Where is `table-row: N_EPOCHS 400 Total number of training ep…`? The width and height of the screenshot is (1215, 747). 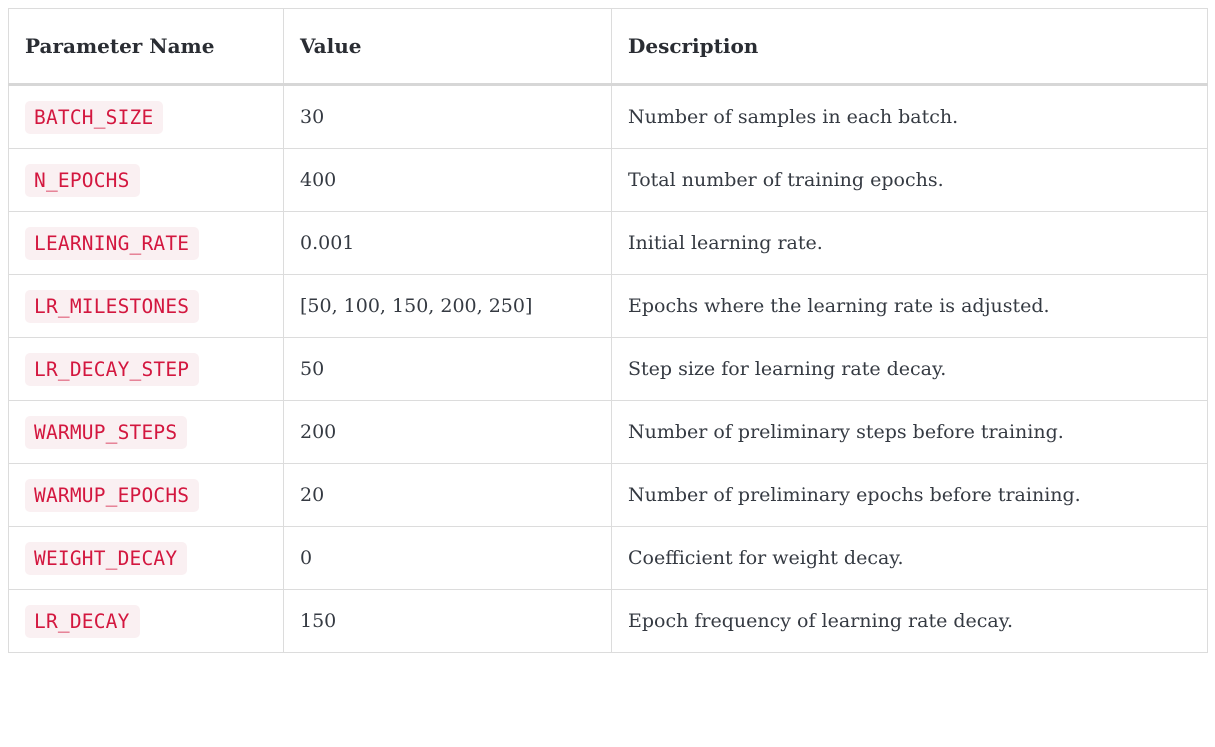
table-row: N_EPOCHS 400 Total number of training ep… is located at coordinates (608, 180).